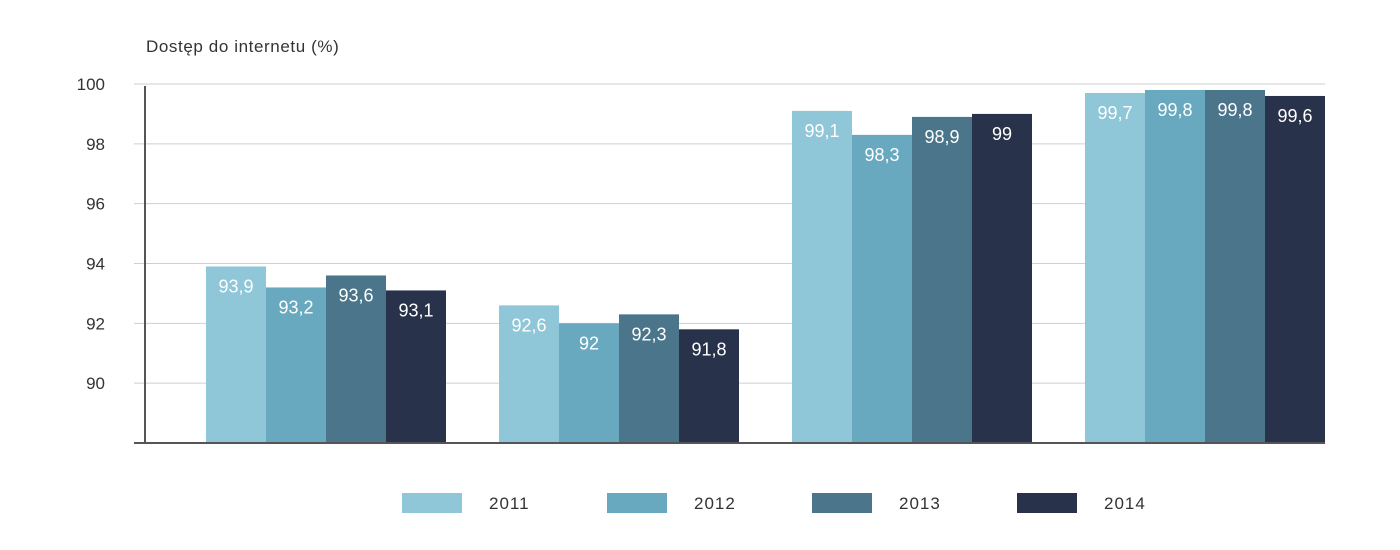 This screenshot has height=550, width=1400. I want to click on data-label: 92,6, so click(528, 325).